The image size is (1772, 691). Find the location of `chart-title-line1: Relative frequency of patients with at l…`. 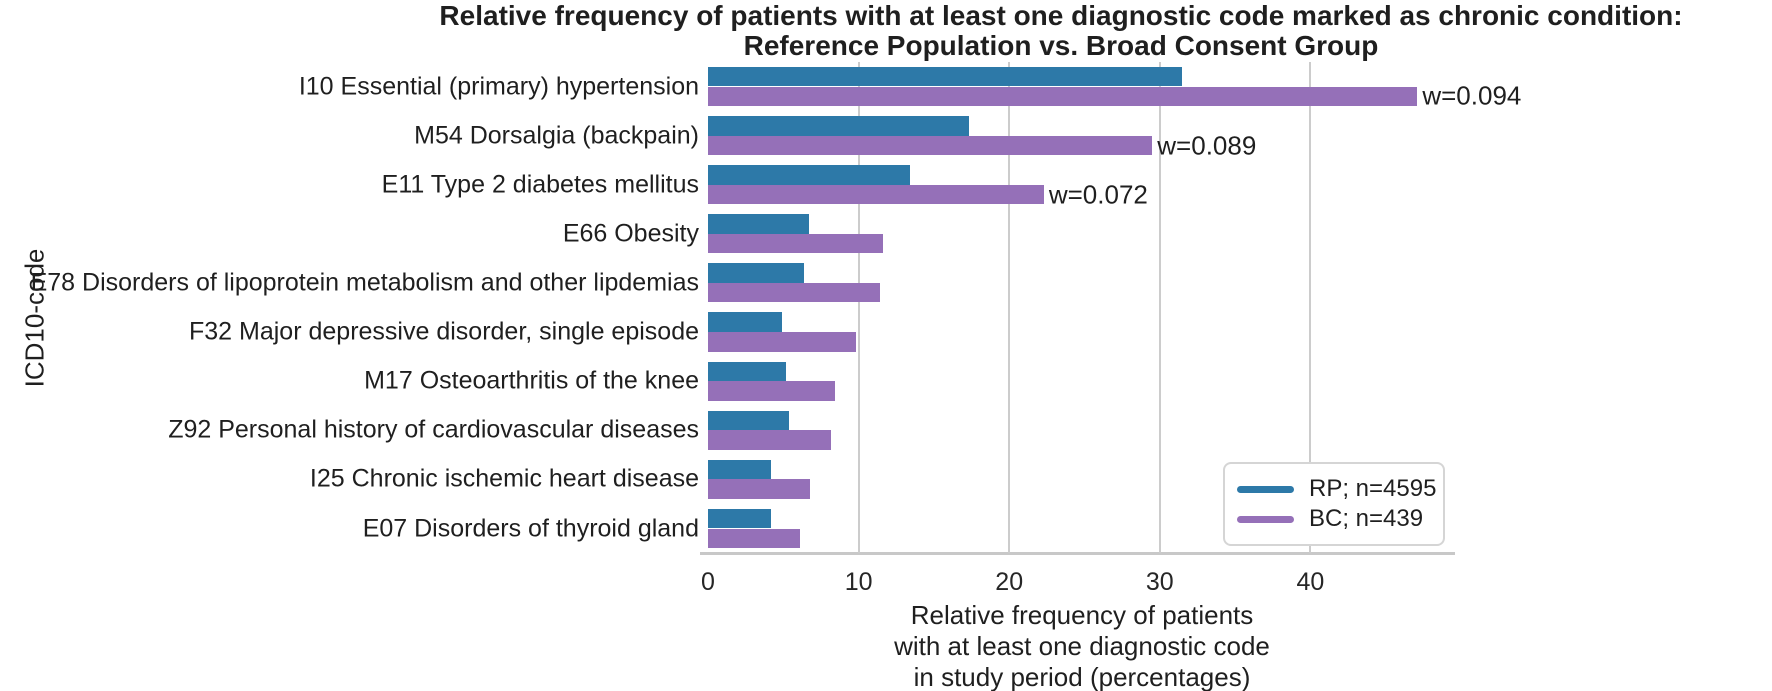

chart-title-line1: Relative frequency of patients with at l… is located at coordinates (1061, 15).